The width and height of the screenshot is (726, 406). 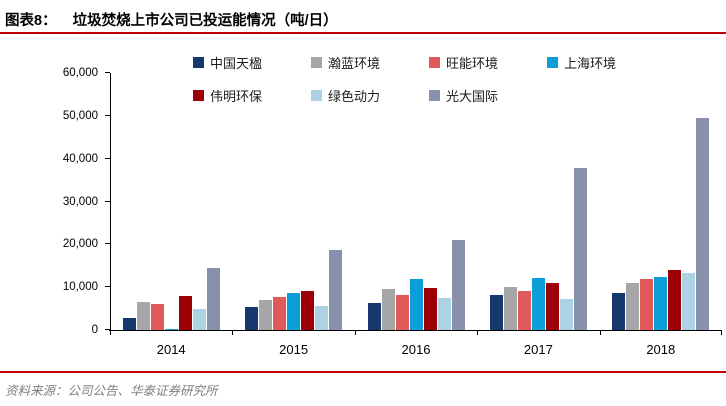 I want to click on bar-旺能环境-2015, so click(x=280, y=313).